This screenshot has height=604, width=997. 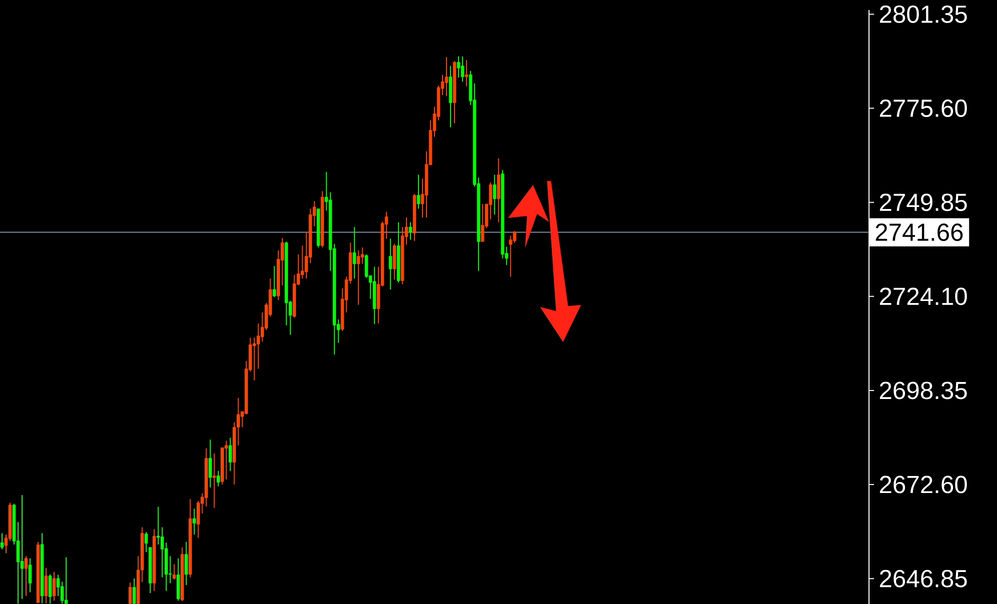 I want to click on y-tick-label: 2646.85, so click(x=923, y=579).